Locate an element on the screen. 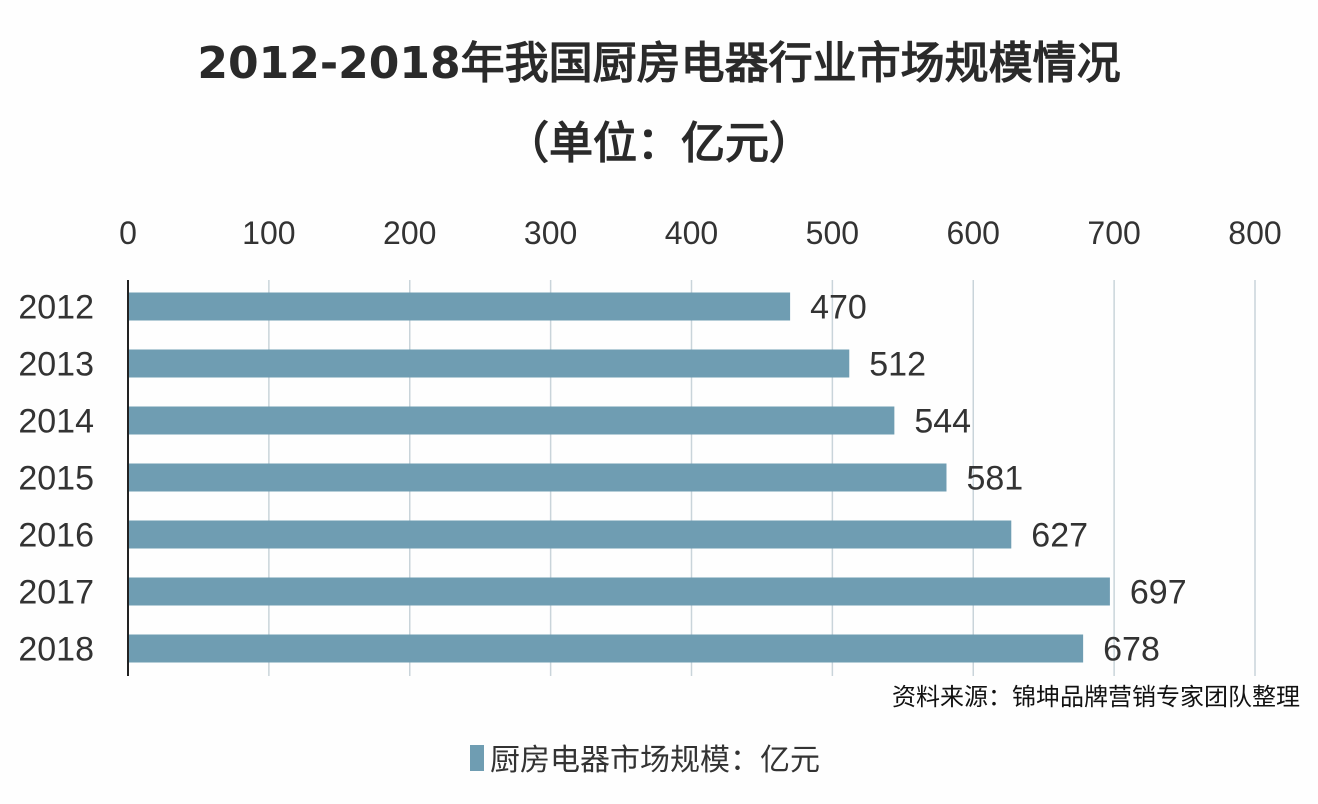 The image size is (1318, 804). data-label: 627 is located at coordinates (1059, 536).